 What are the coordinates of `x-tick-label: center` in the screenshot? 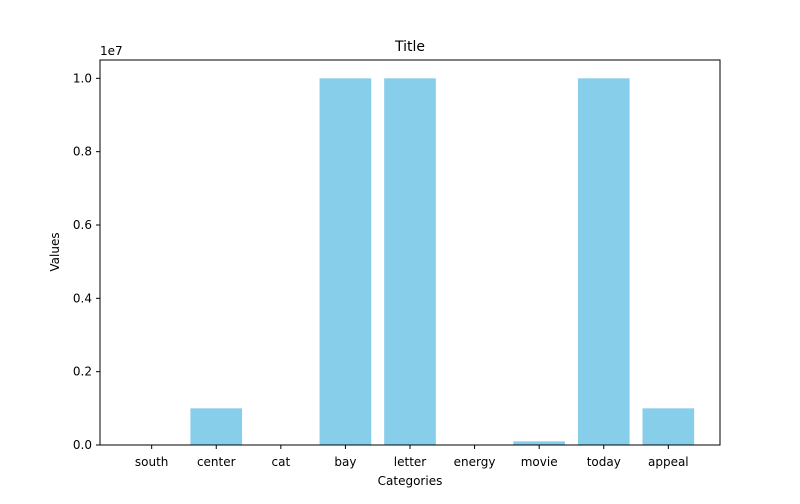 It's located at (216, 462).